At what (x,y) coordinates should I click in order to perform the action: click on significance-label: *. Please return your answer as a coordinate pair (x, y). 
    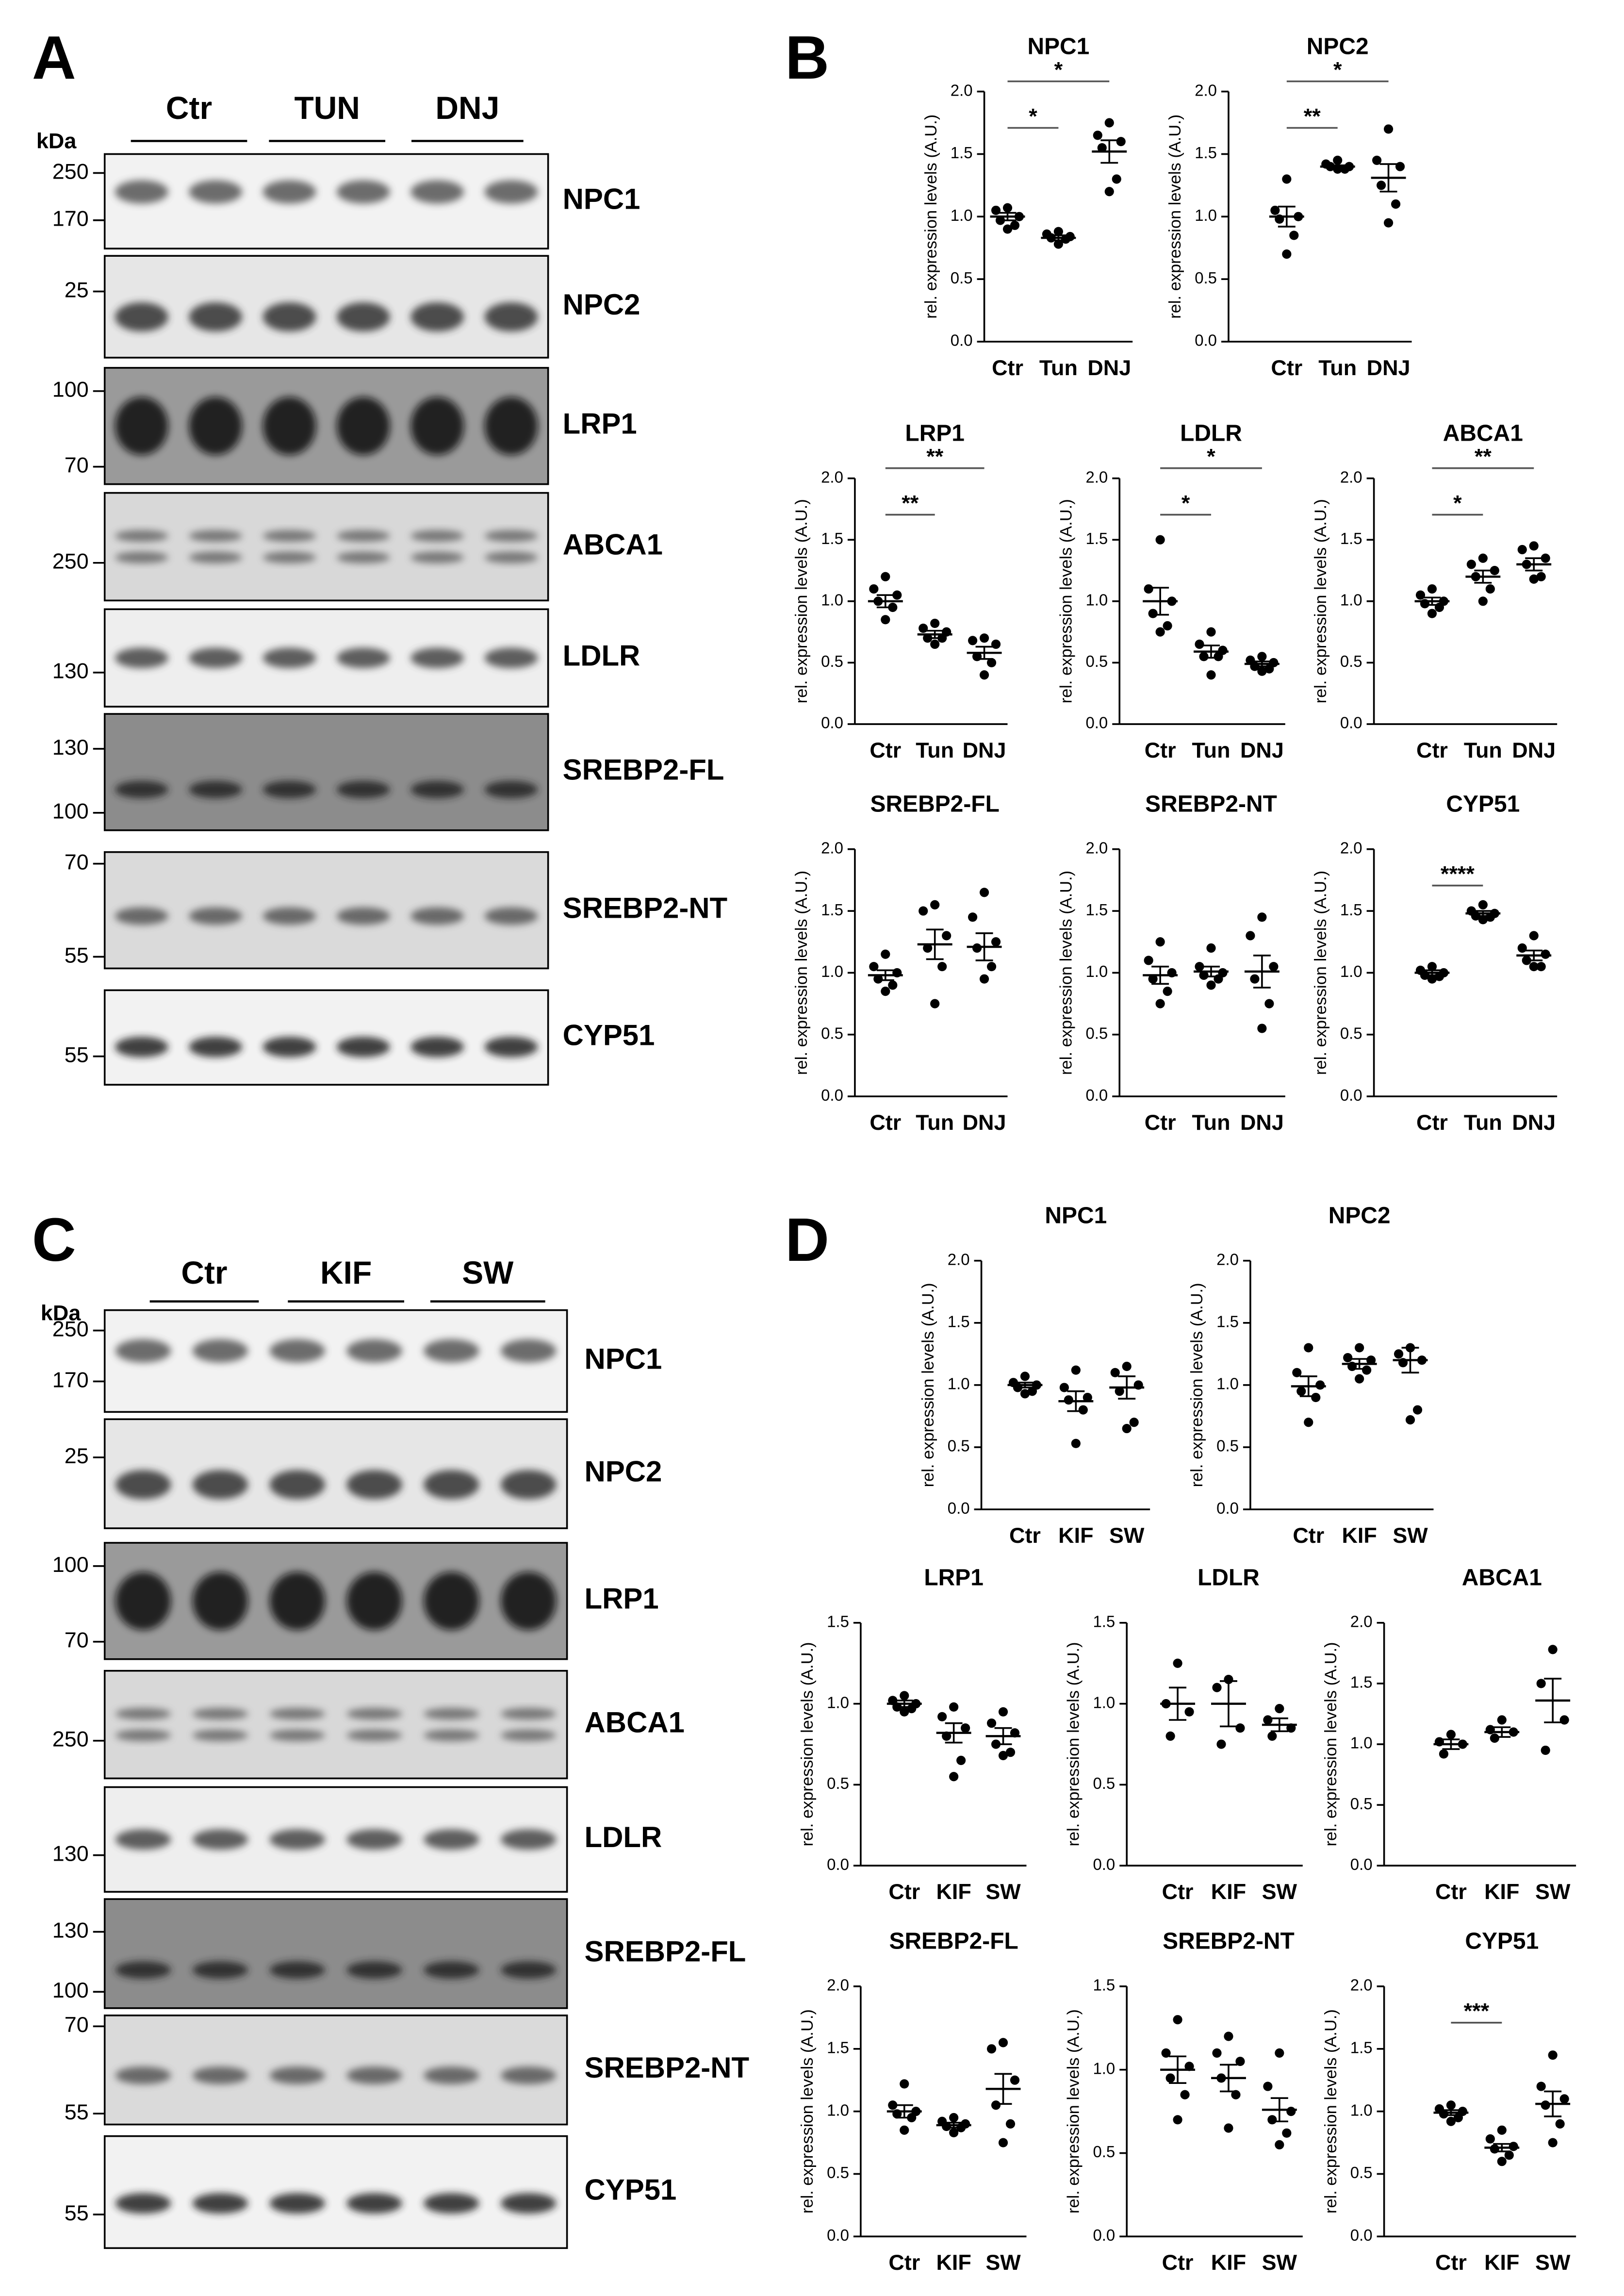
    Looking at the image, I should click on (1457, 503).